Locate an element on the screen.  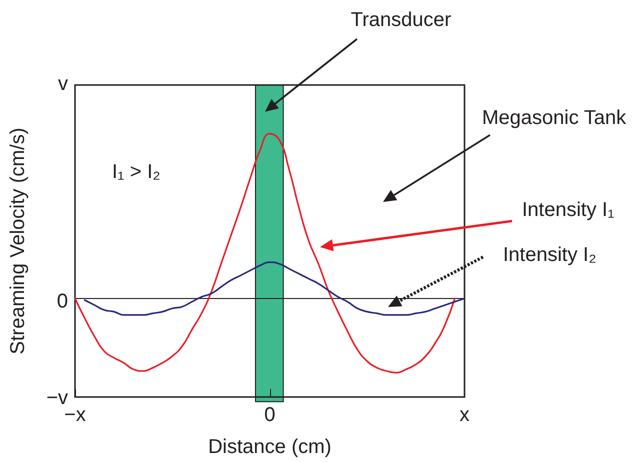
x-tick-label: 0 is located at coordinates (270, 415).